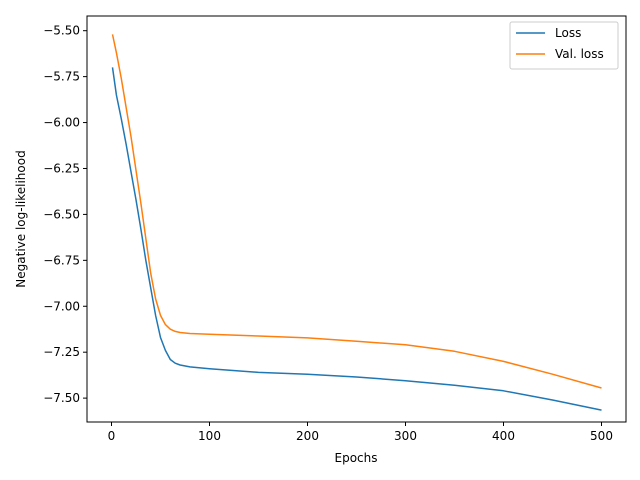 This screenshot has height=480, width=640. Describe the element at coordinates (21, 218) in the screenshot. I see `y-axis-label: Negative log-likelihood` at that location.